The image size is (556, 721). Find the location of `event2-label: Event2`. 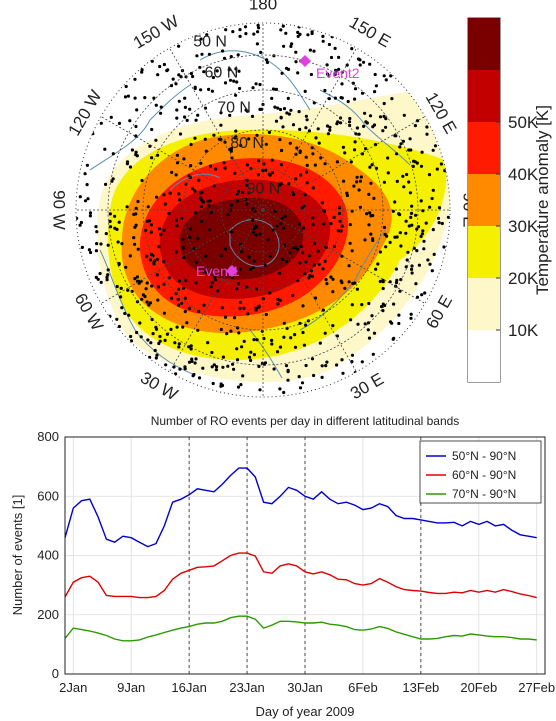

event2-label: Event2 is located at coordinates (338, 73).